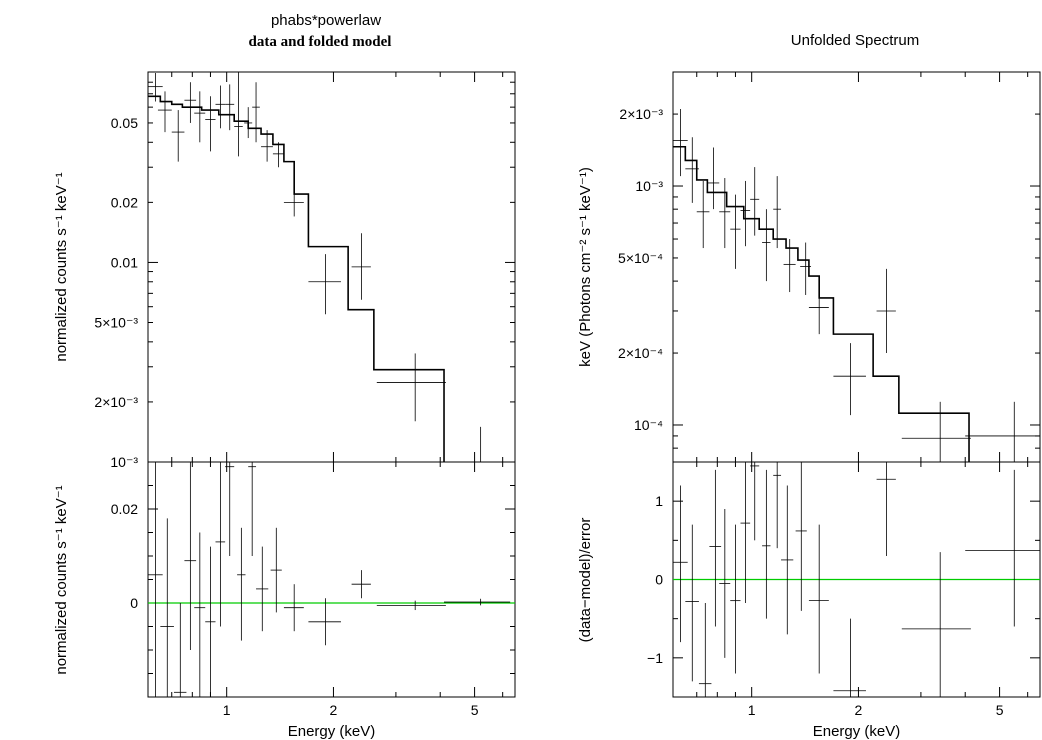  Describe the element at coordinates (659, 501) in the screenshot. I see `y-tick-label: 1` at that location.